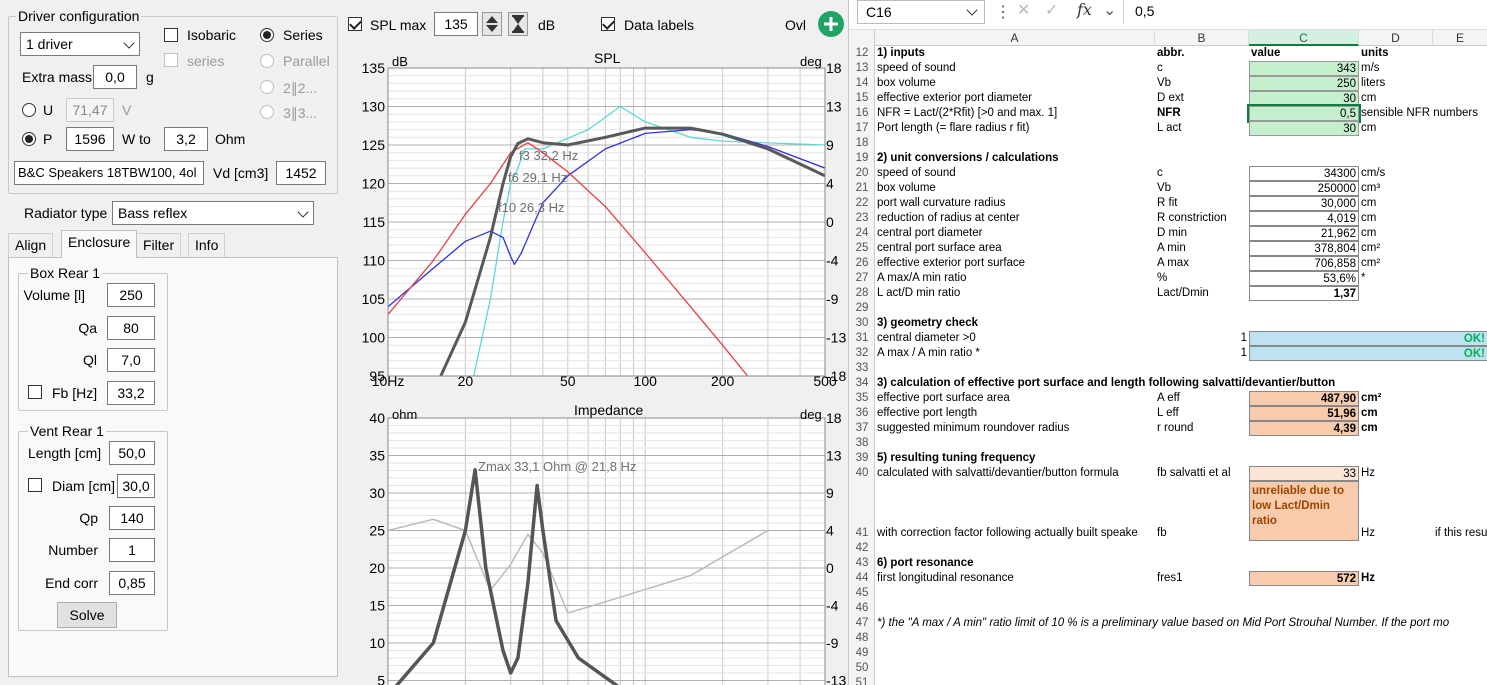 Image resolution: width=1487 pixels, height=685 pixels. I want to click on cell-b: abbr., so click(1171, 53).